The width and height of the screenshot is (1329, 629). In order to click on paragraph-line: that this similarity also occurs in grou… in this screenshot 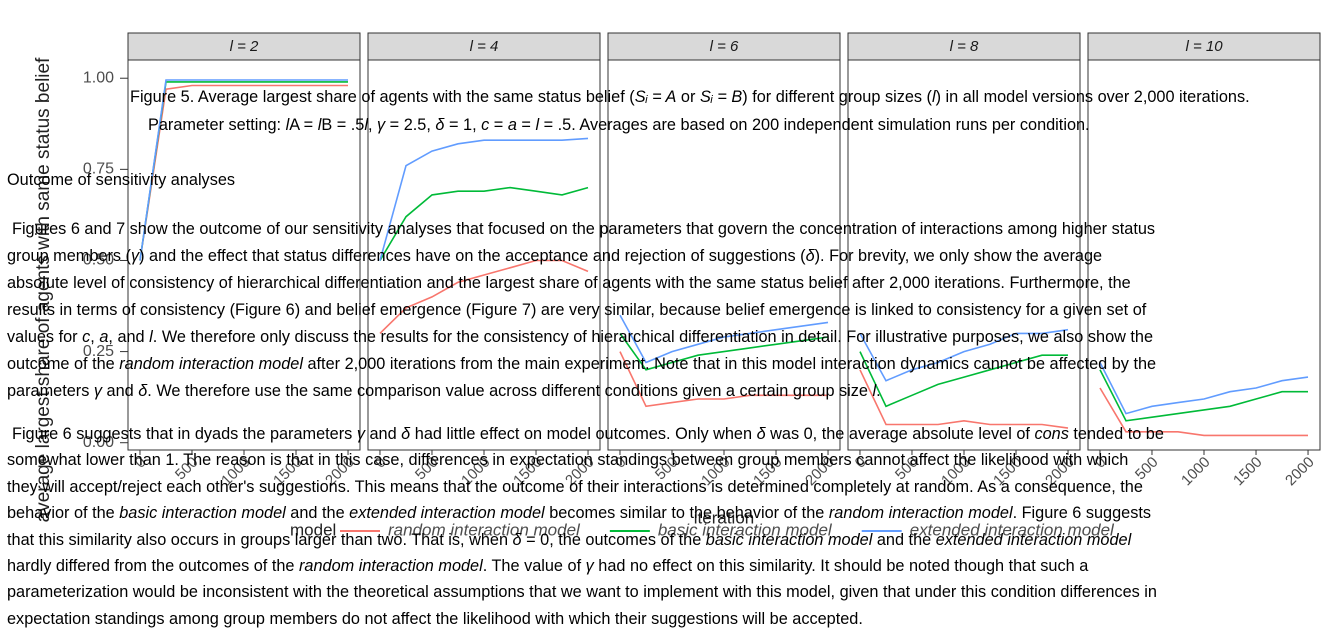, I will do `click(569, 540)`.